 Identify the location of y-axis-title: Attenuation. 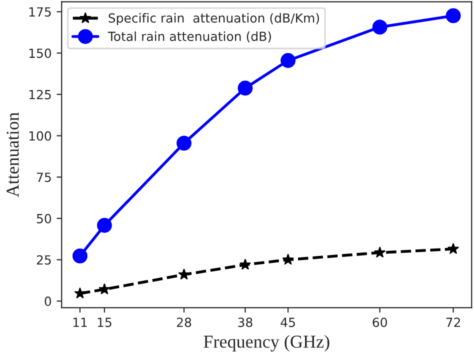
(12, 155).